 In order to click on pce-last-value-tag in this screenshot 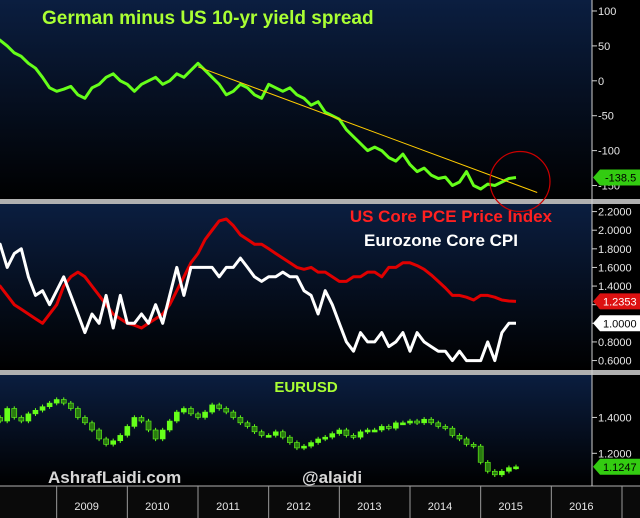, I will do `click(616, 301)`.